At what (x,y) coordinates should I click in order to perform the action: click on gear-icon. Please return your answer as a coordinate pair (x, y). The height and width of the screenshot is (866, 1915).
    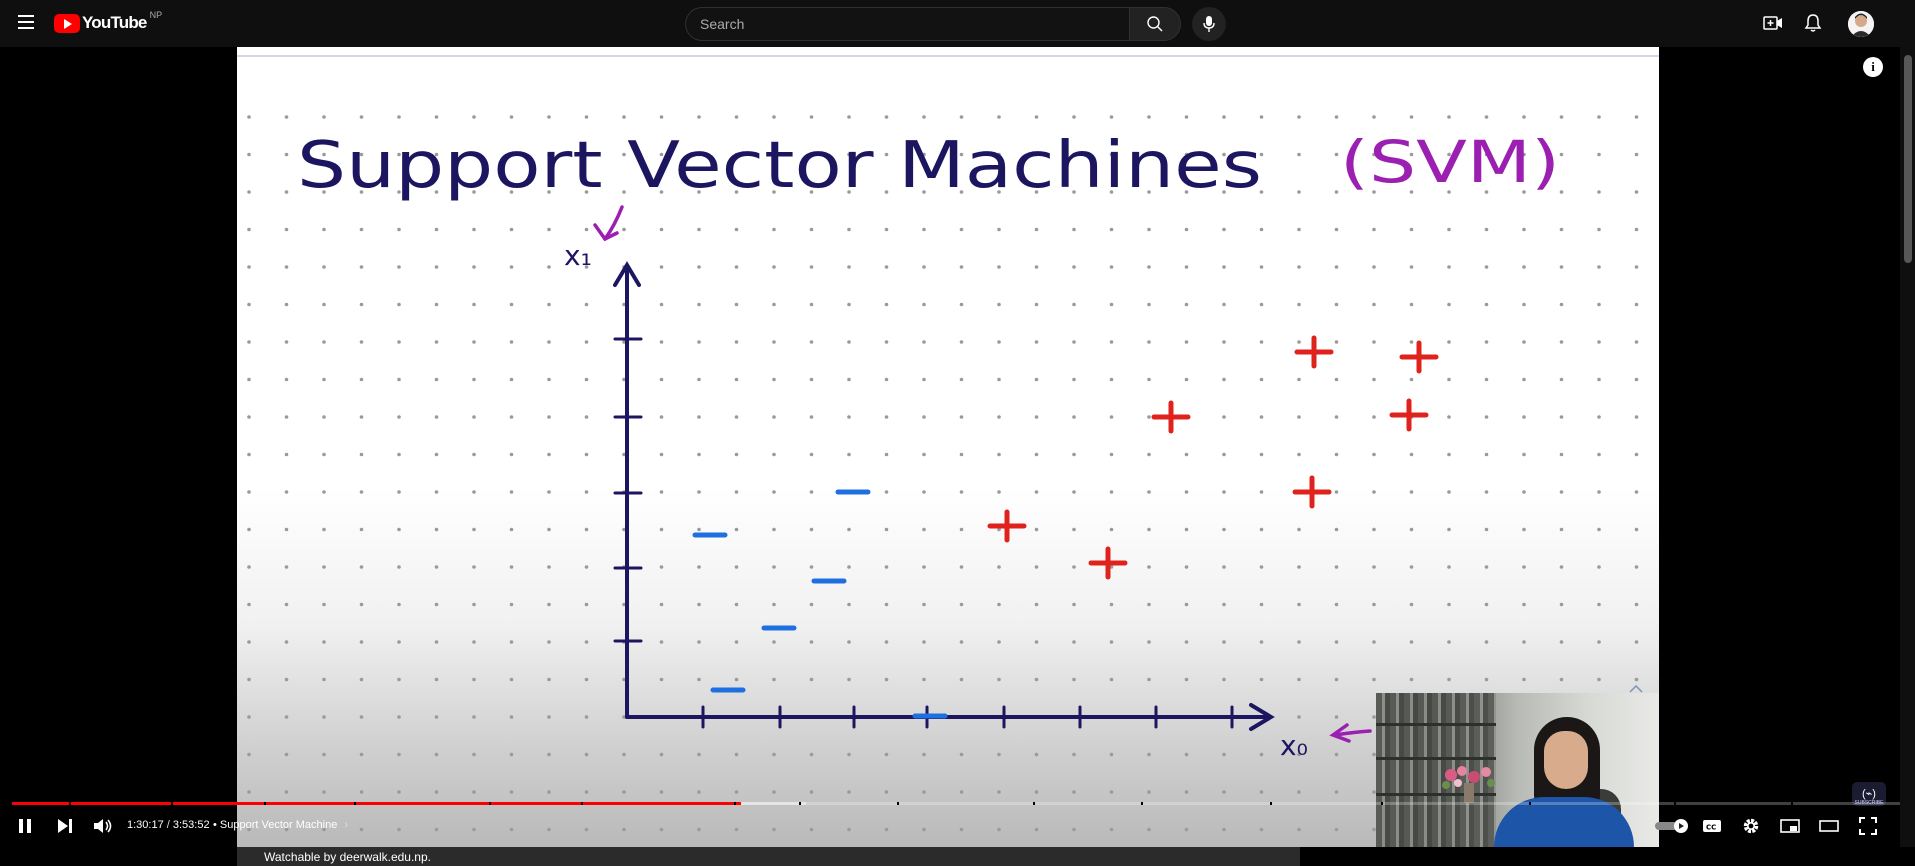
    Looking at the image, I should click on (1751, 826).